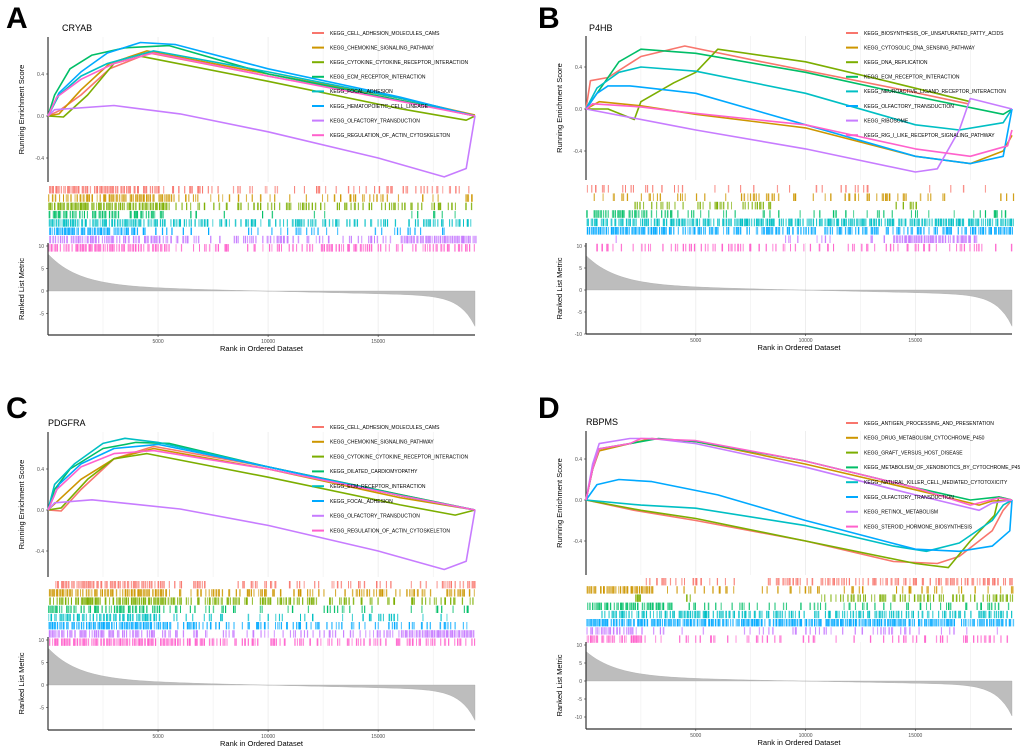  Describe the element at coordinates (17, 408) in the screenshot. I see `panel-letter: C` at that location.